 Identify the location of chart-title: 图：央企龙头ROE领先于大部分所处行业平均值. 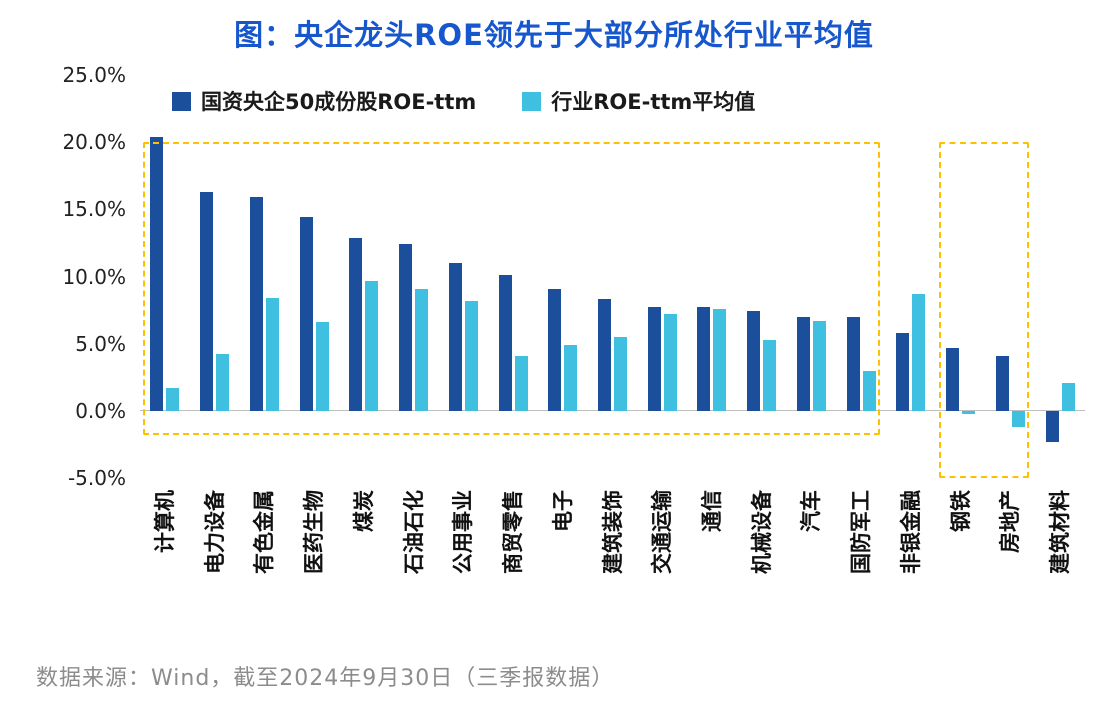
(554, 35).